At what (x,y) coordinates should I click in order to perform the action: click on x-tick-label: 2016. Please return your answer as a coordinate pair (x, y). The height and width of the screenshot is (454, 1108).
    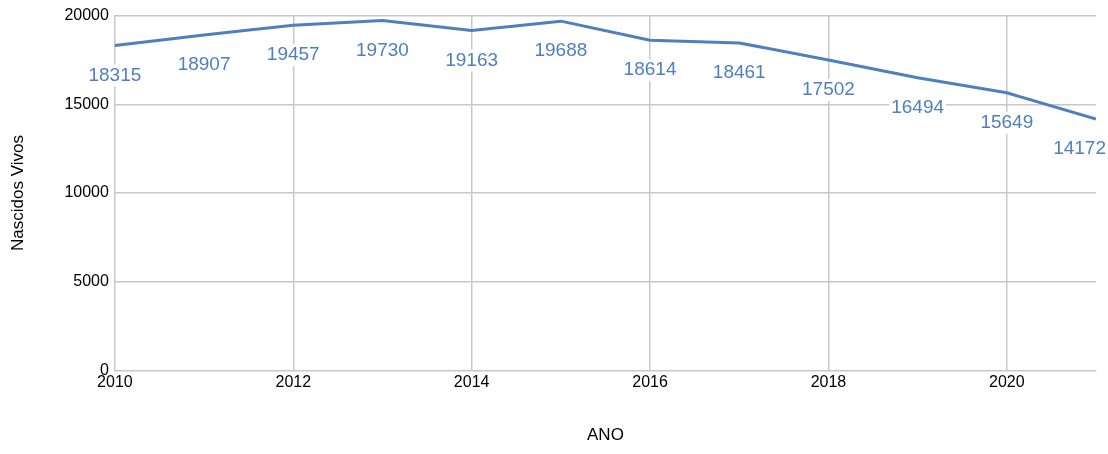
    Looking at the image, I should click on (650, 382).